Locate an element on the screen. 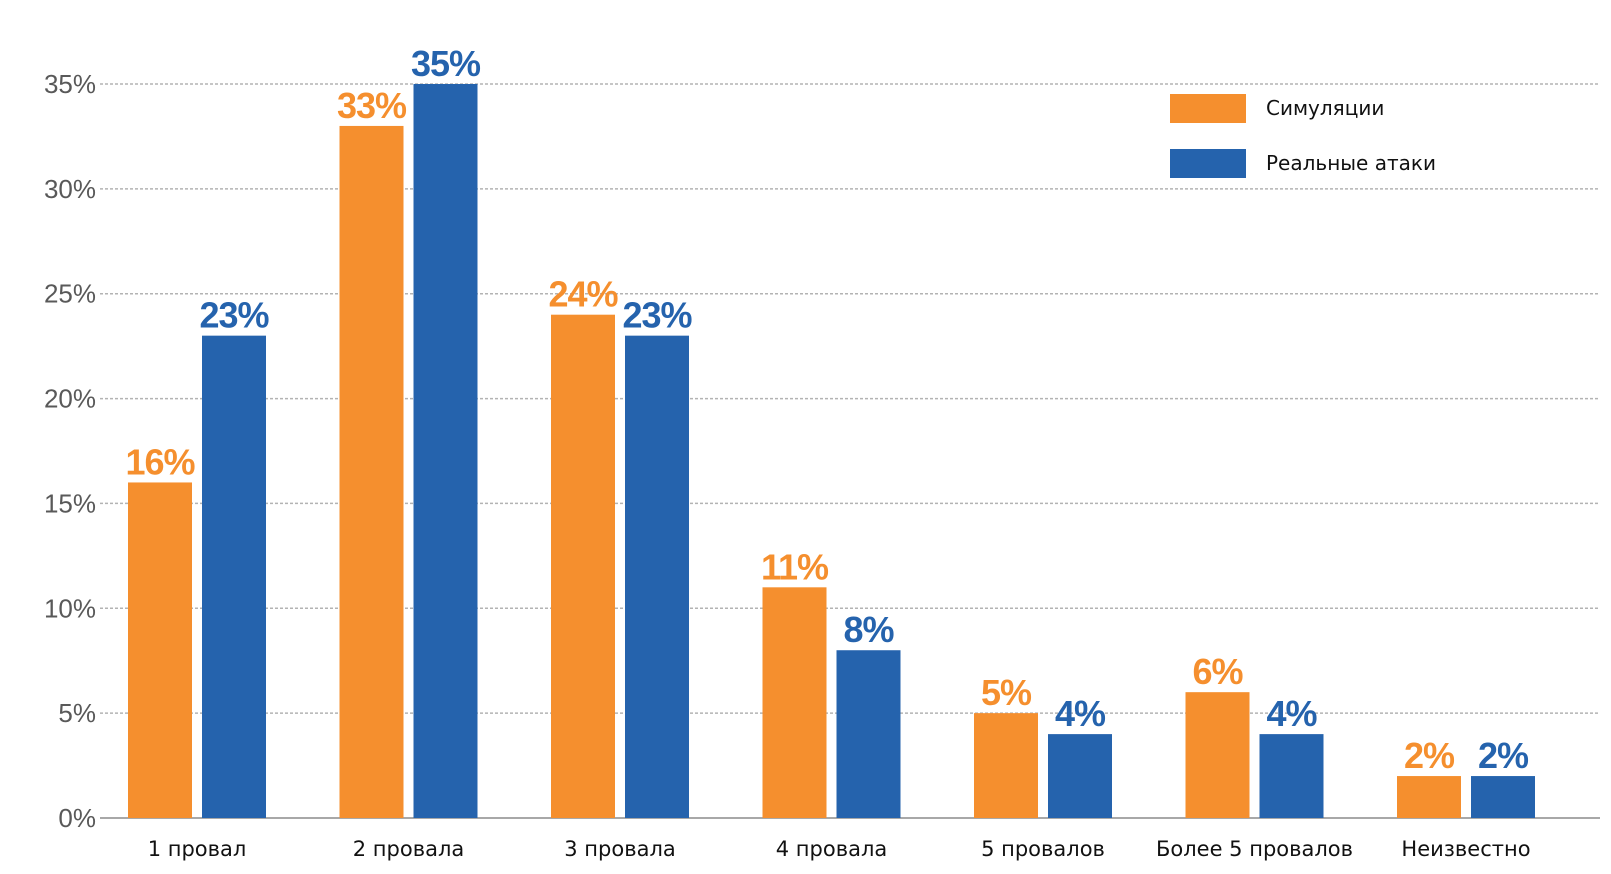 This screenshot has height=874, width=1611. data-label: 16% is located at coordinates (160, 461).